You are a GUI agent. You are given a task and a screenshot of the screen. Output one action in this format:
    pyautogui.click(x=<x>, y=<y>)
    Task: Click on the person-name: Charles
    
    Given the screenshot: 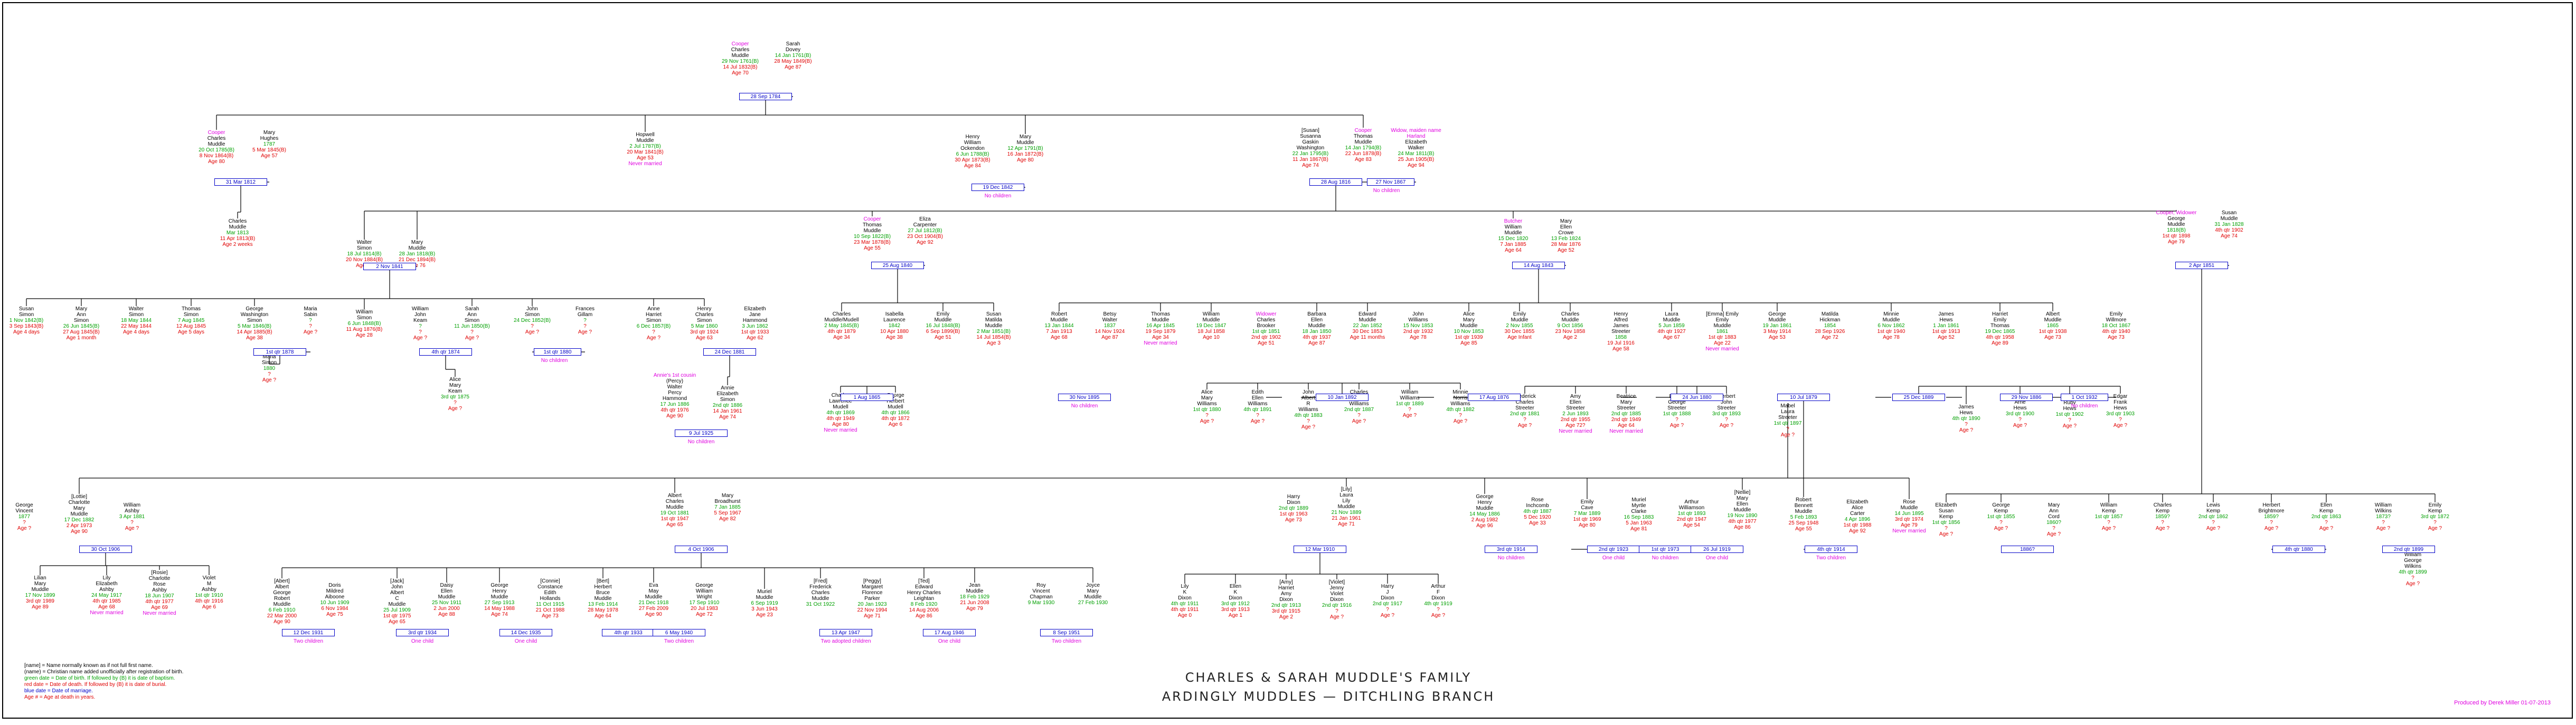 What is the action you would take?
    pyautogui.click(x=674, y=501)
    